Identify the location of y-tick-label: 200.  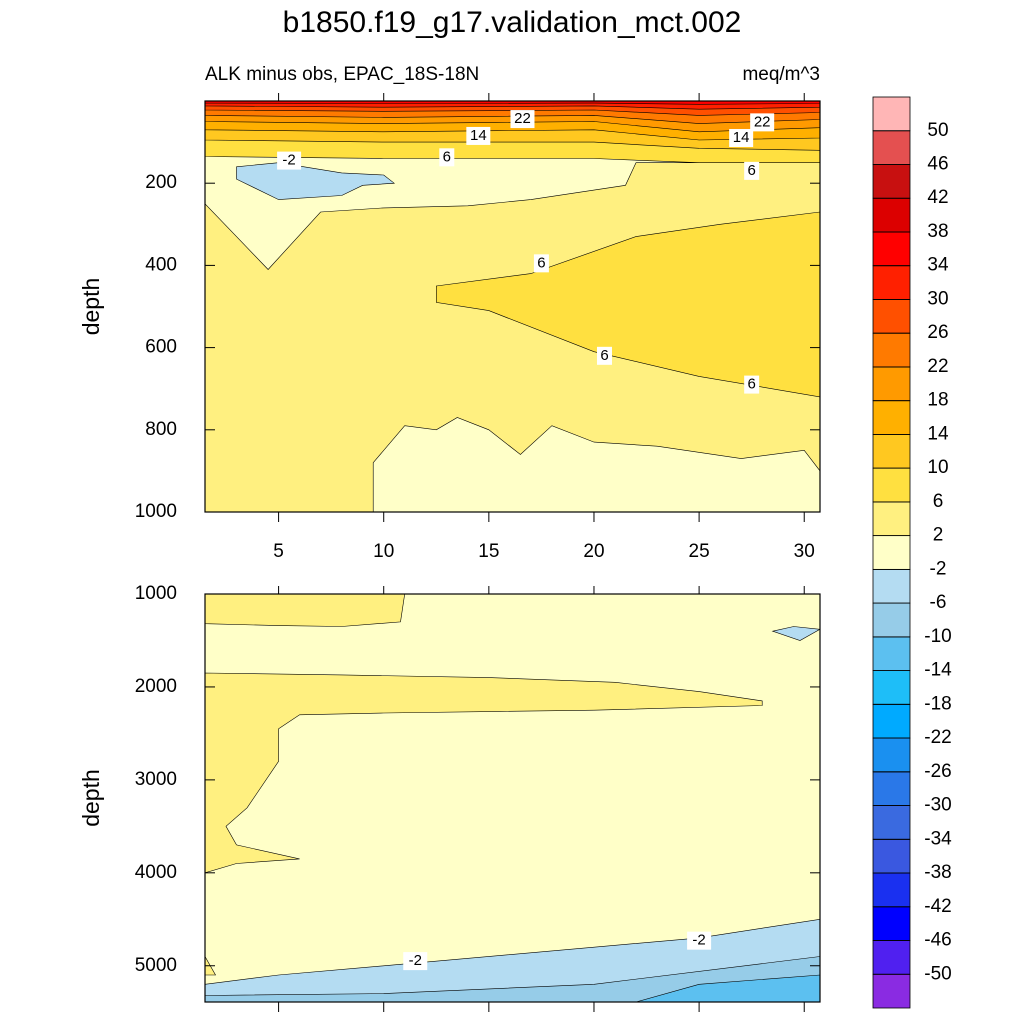
(161, 182).